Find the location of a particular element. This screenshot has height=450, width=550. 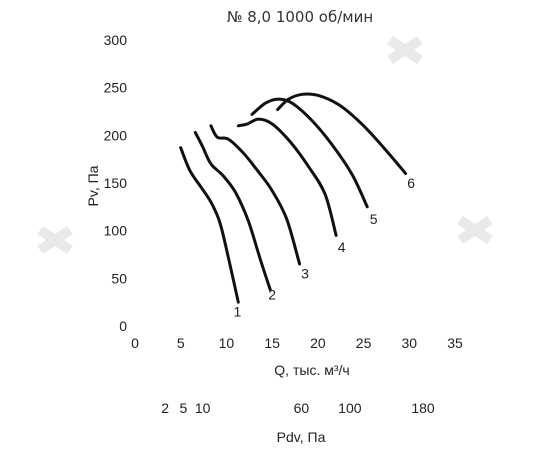

pdv-tick-label: 60 is located at coordinates (302, 408).